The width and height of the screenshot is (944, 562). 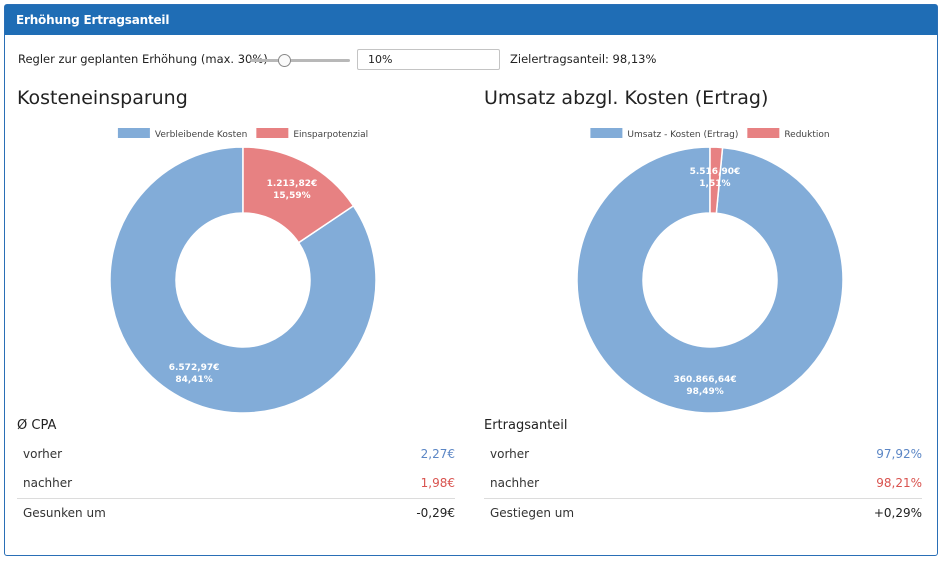 I want to click on slice-value-label: 1.213,82€, so click(x=292, y=184).